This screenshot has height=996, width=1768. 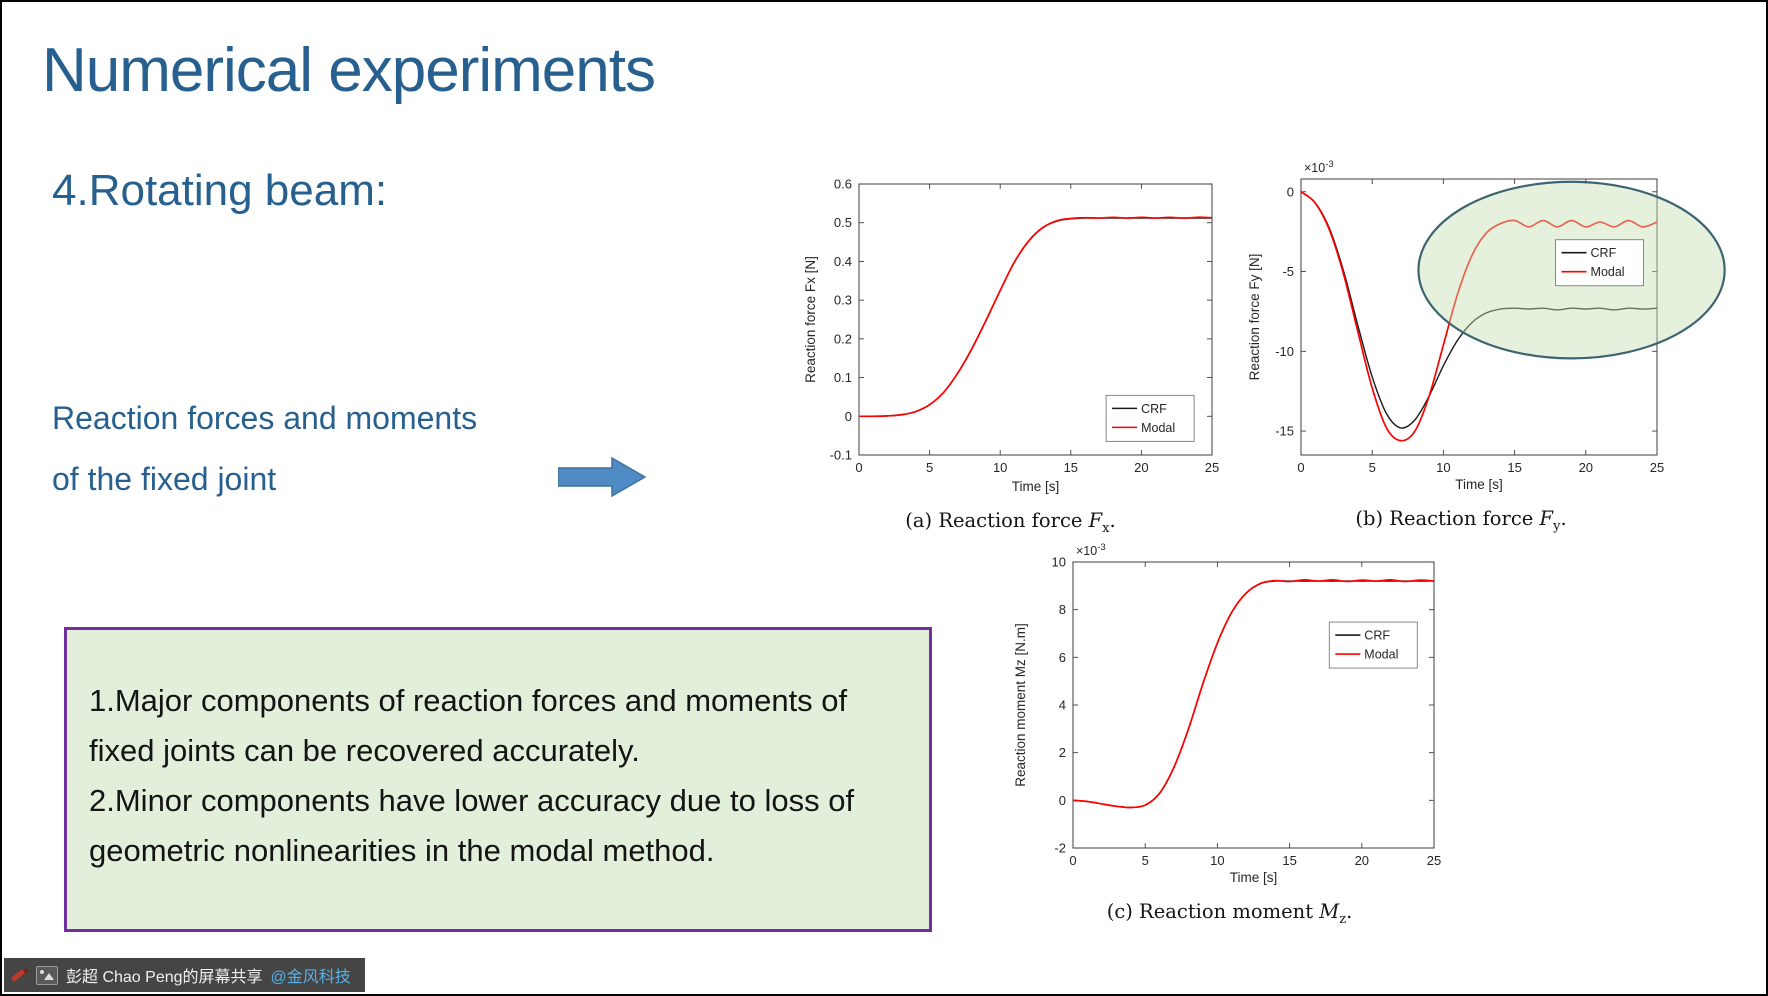 I want to click on svg-text: 0.2, so click(x=843, y=338).